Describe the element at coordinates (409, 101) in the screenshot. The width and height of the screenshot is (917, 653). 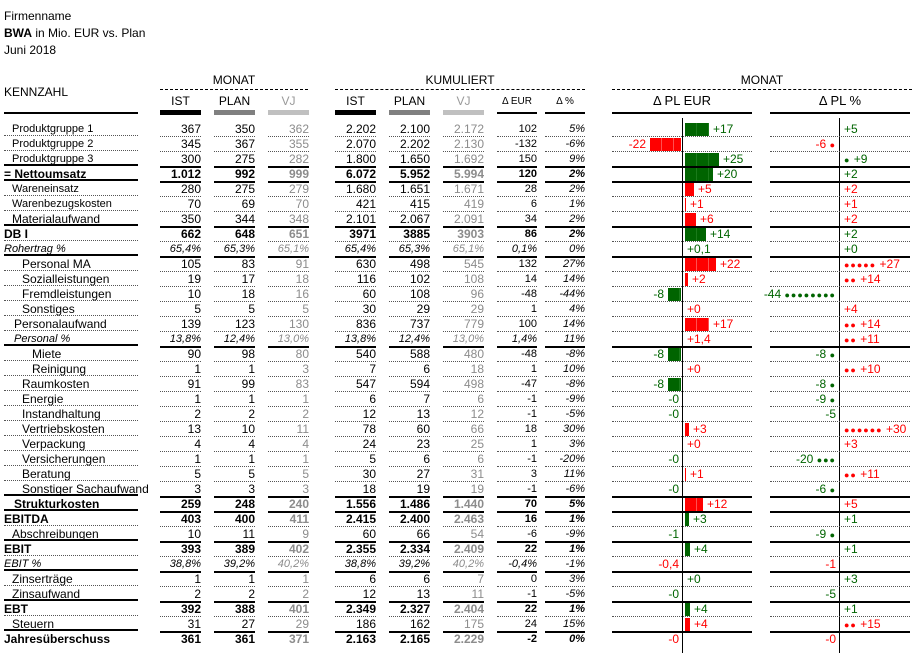
I see `column-header-kum-plan: PLAN` at that location.